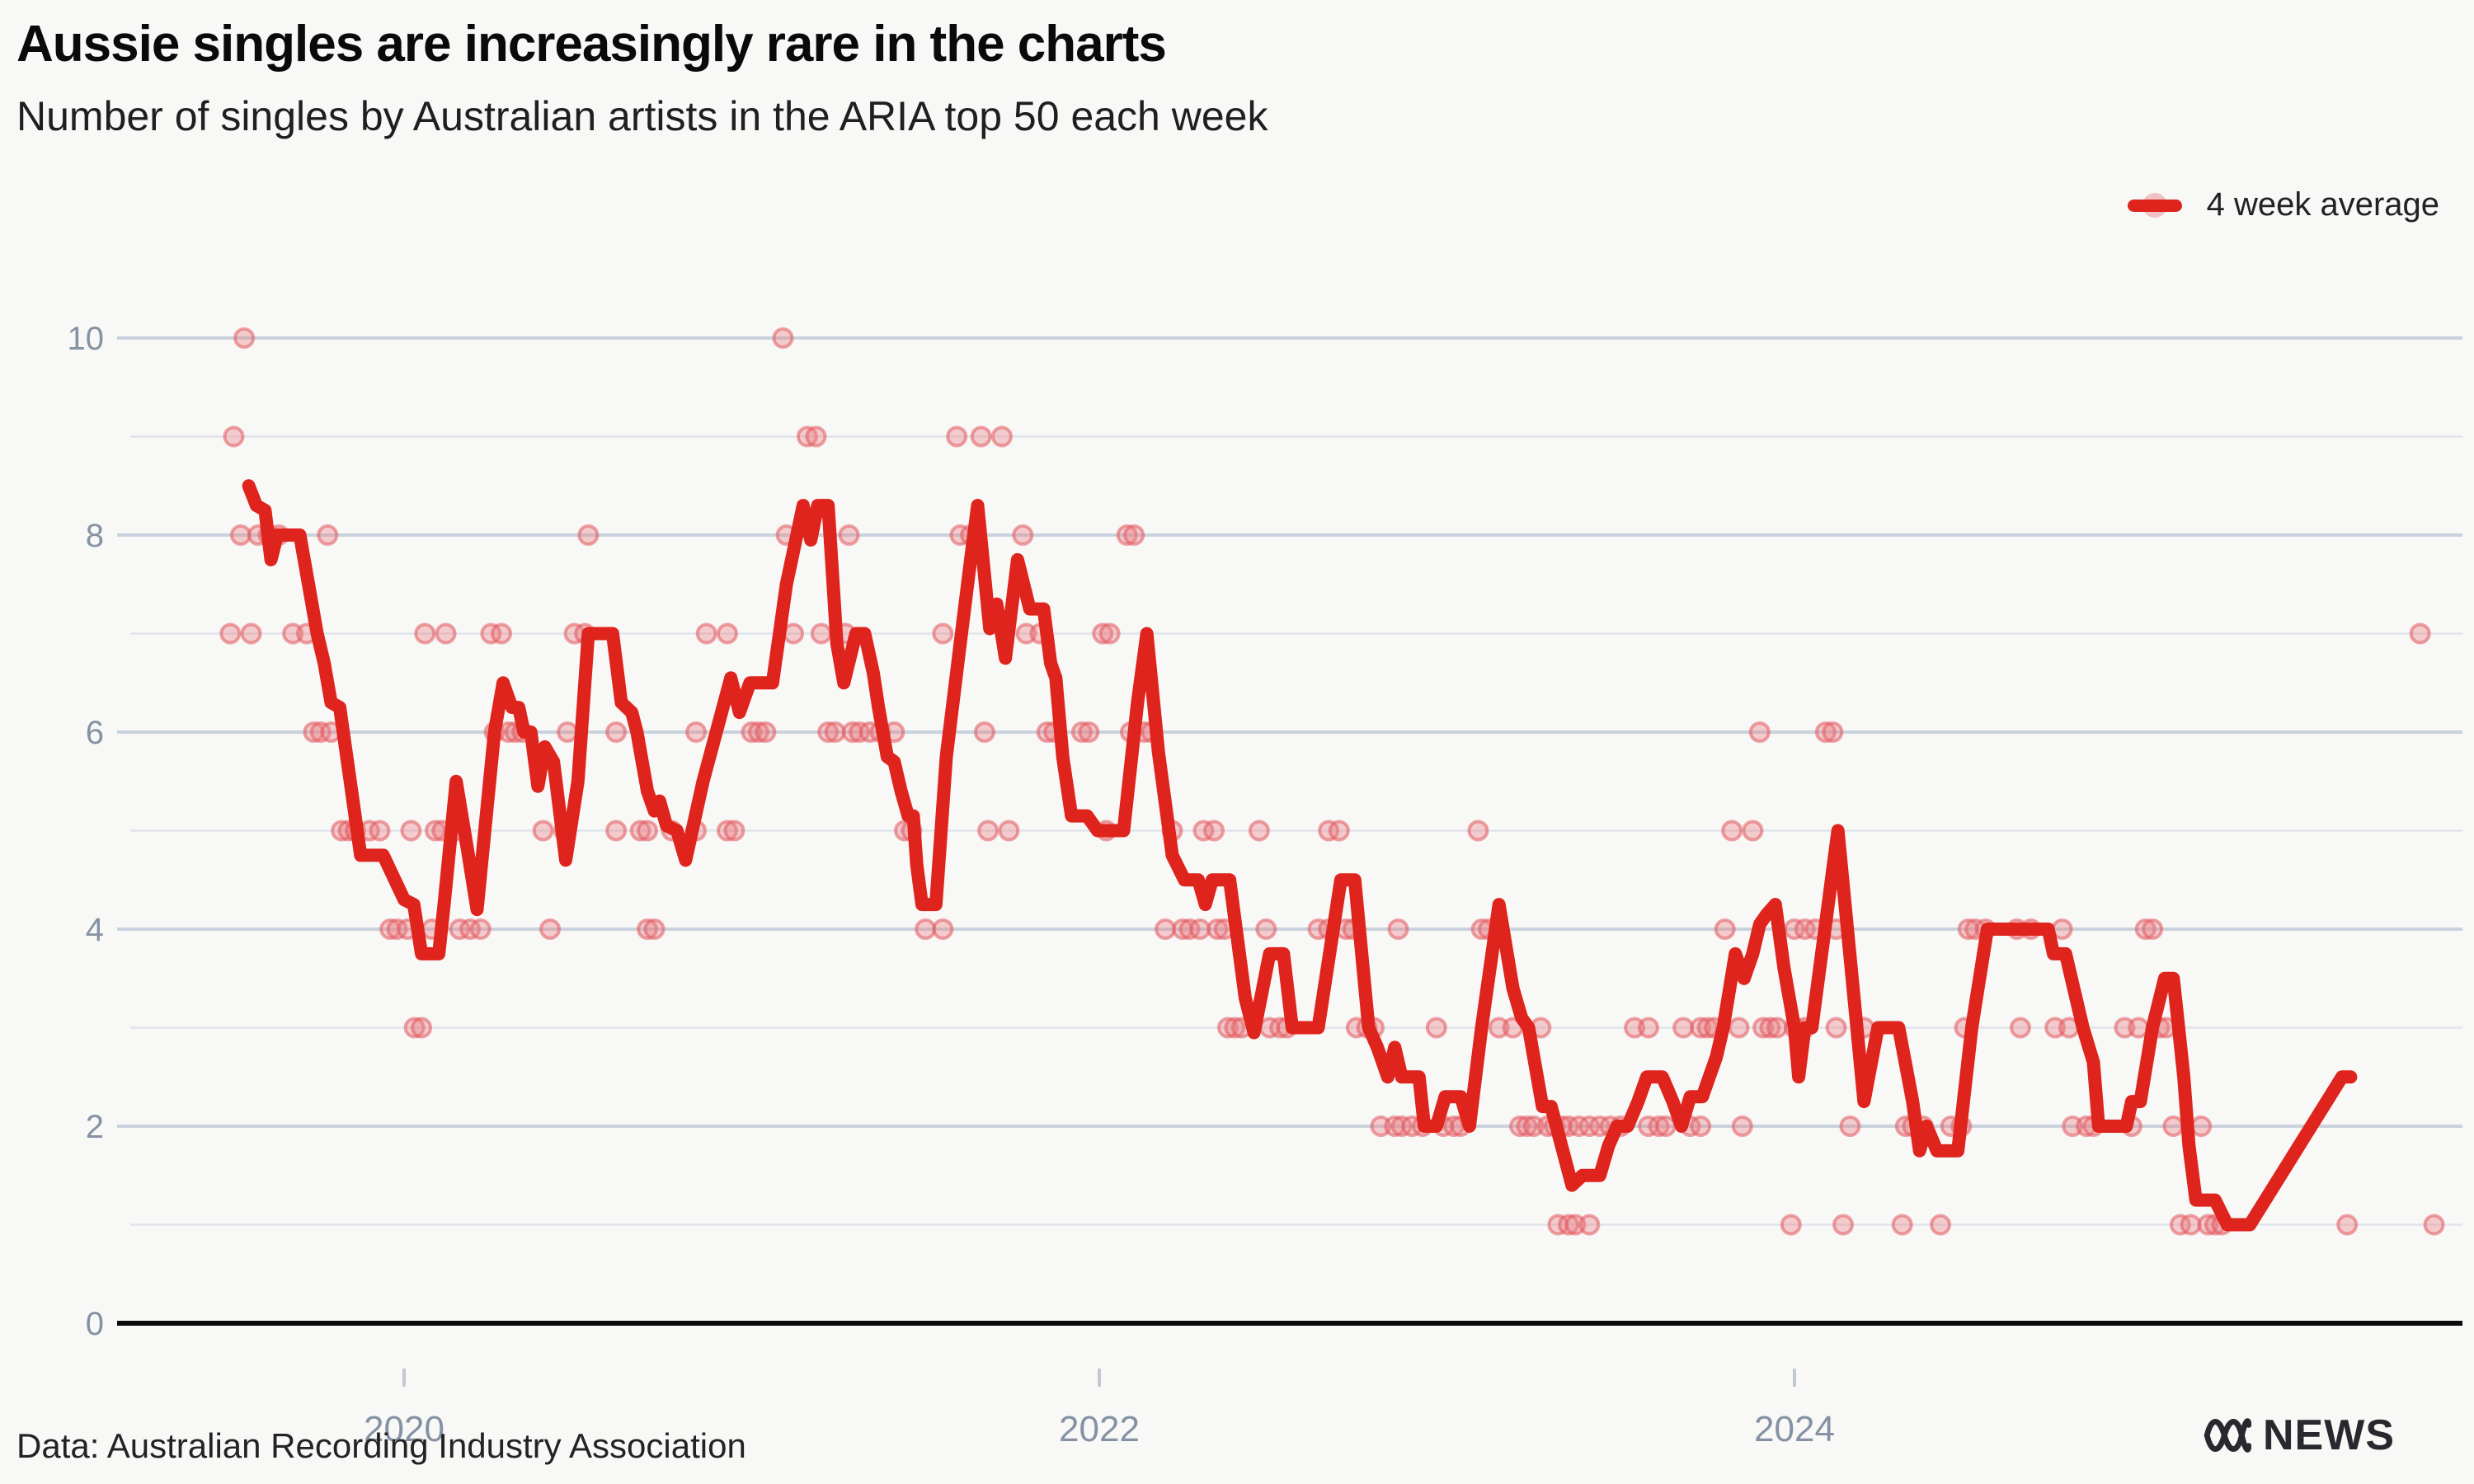 This screenshot has width=2474, height=1484. I want to click on x-tick-label: 2024, so click(1794, 1429).